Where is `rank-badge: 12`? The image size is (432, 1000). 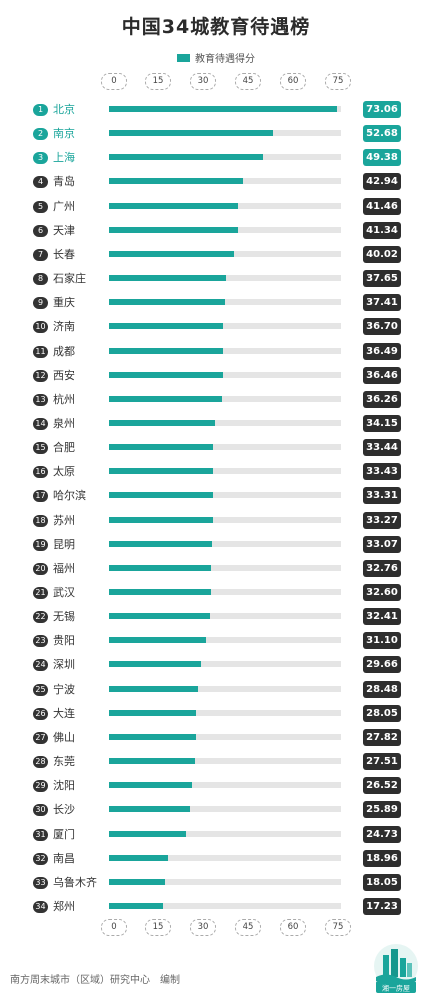 rank-badge: 12 is located at coordinates (40, 375).